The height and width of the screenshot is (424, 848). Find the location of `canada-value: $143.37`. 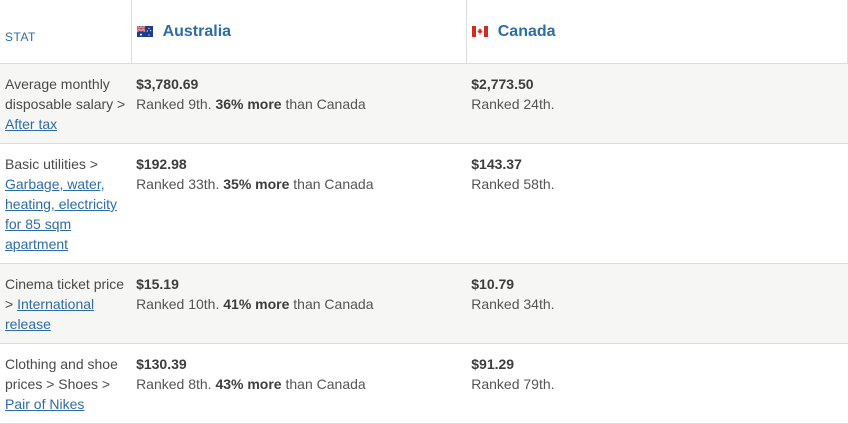

canada-value: $143.37 is located at coordinates (496, 164).